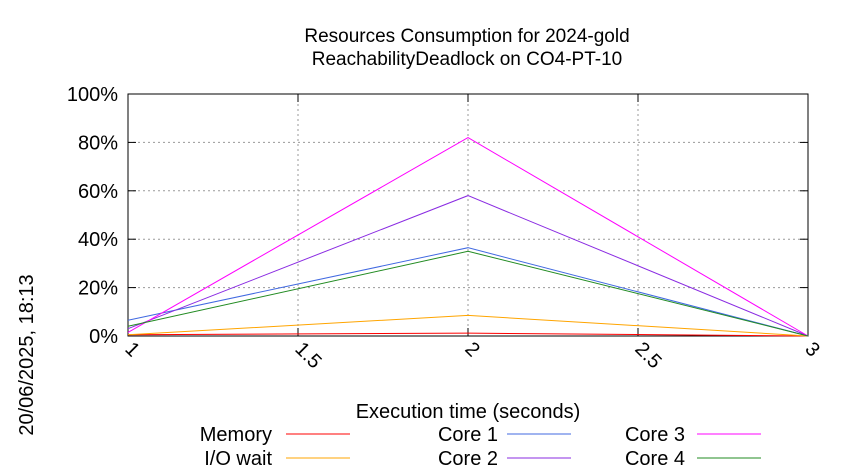 The width and height of the screenshot is (850, 475). Describe the element at coordinates (27, 354) in the screenshot. I see `timestamp-label: 20/06/2025, 18:13` at that location.